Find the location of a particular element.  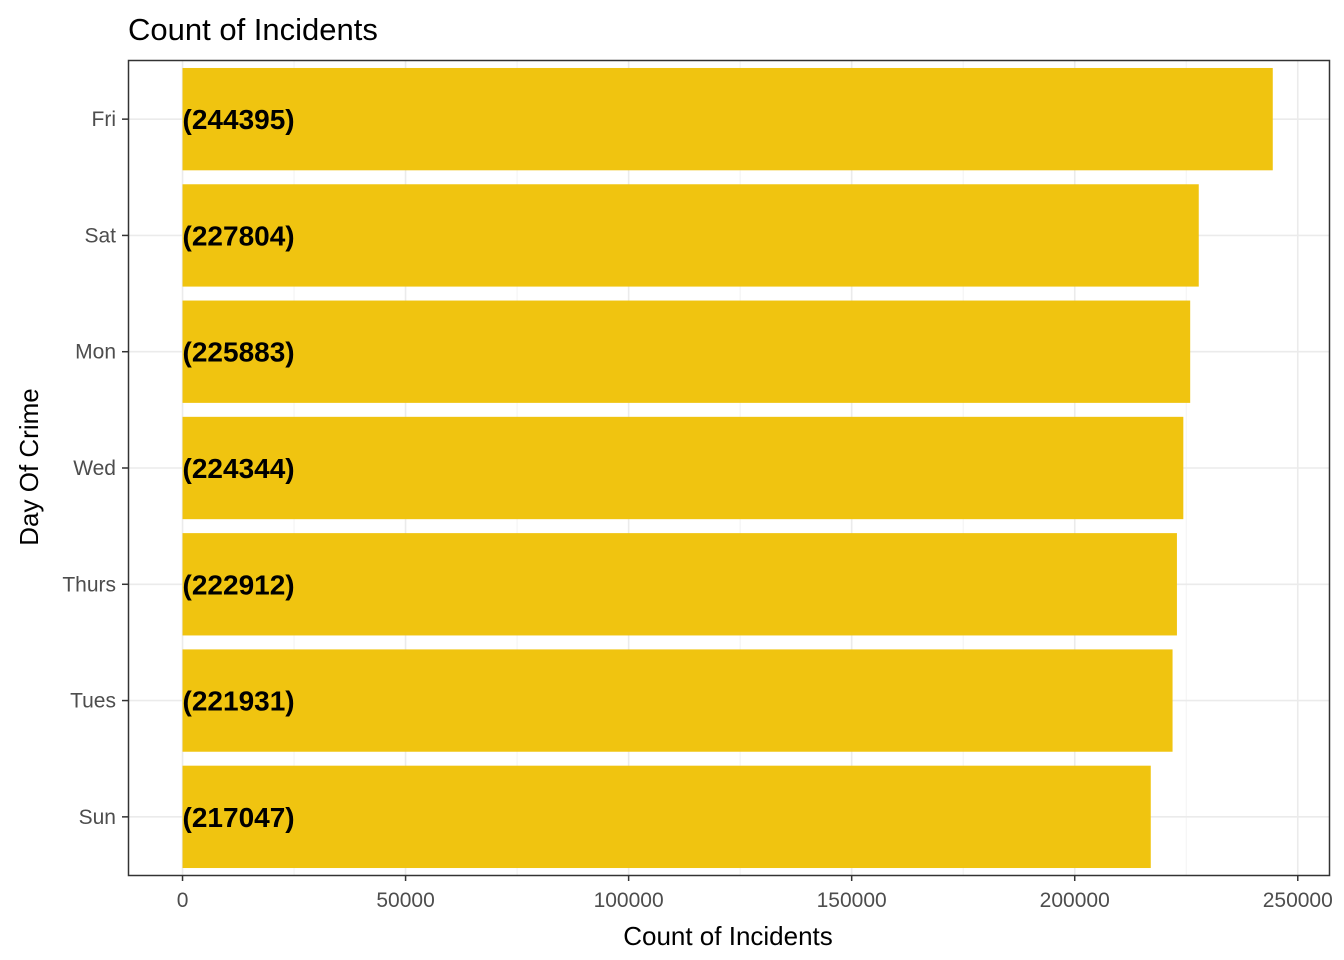

y-axis-ticks: Fri Sat Mon Wed Thurs Tues Sun is located at coordinates (95, 468).